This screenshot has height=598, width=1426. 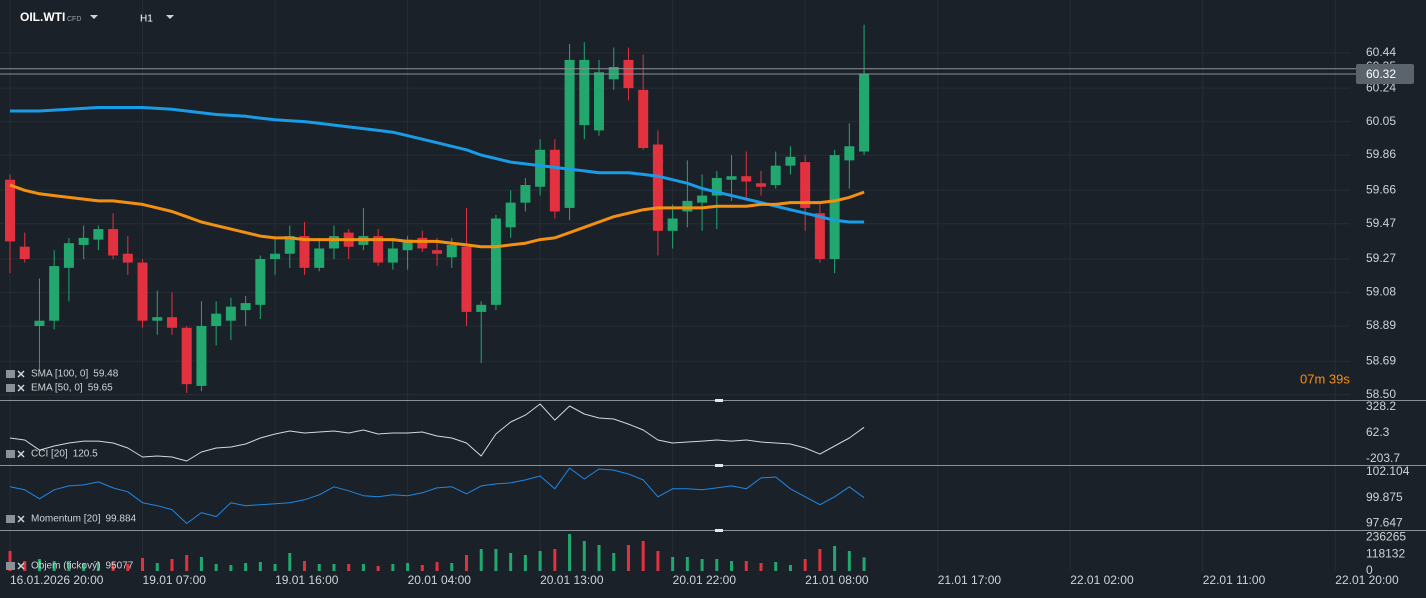 I want to click on y-tick-label: 58.69, so click(x=1381, y=360).